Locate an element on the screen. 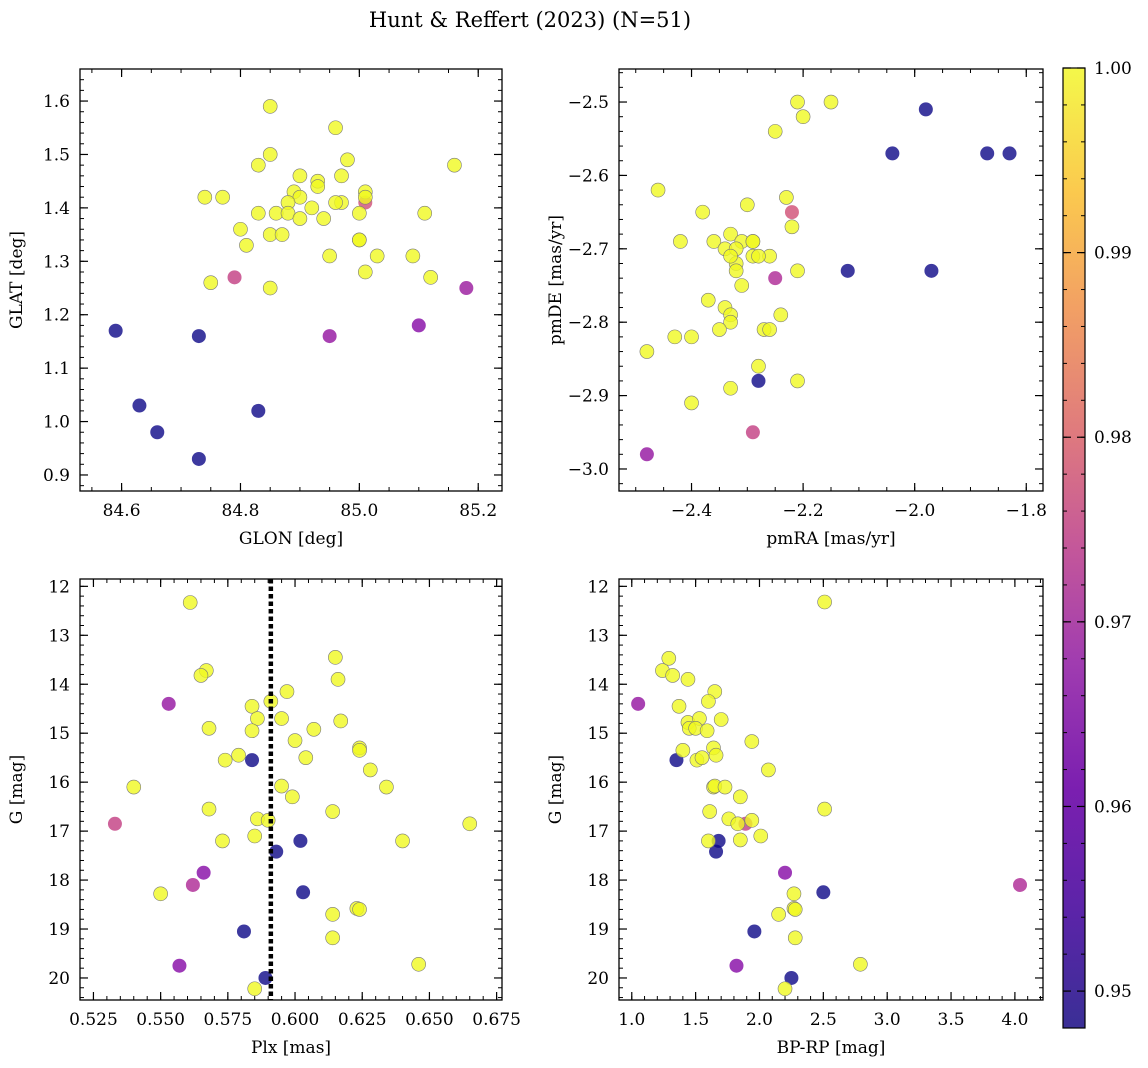  y-axis-label: pmDE [mas/yr] is located at coordinates (556, 280).